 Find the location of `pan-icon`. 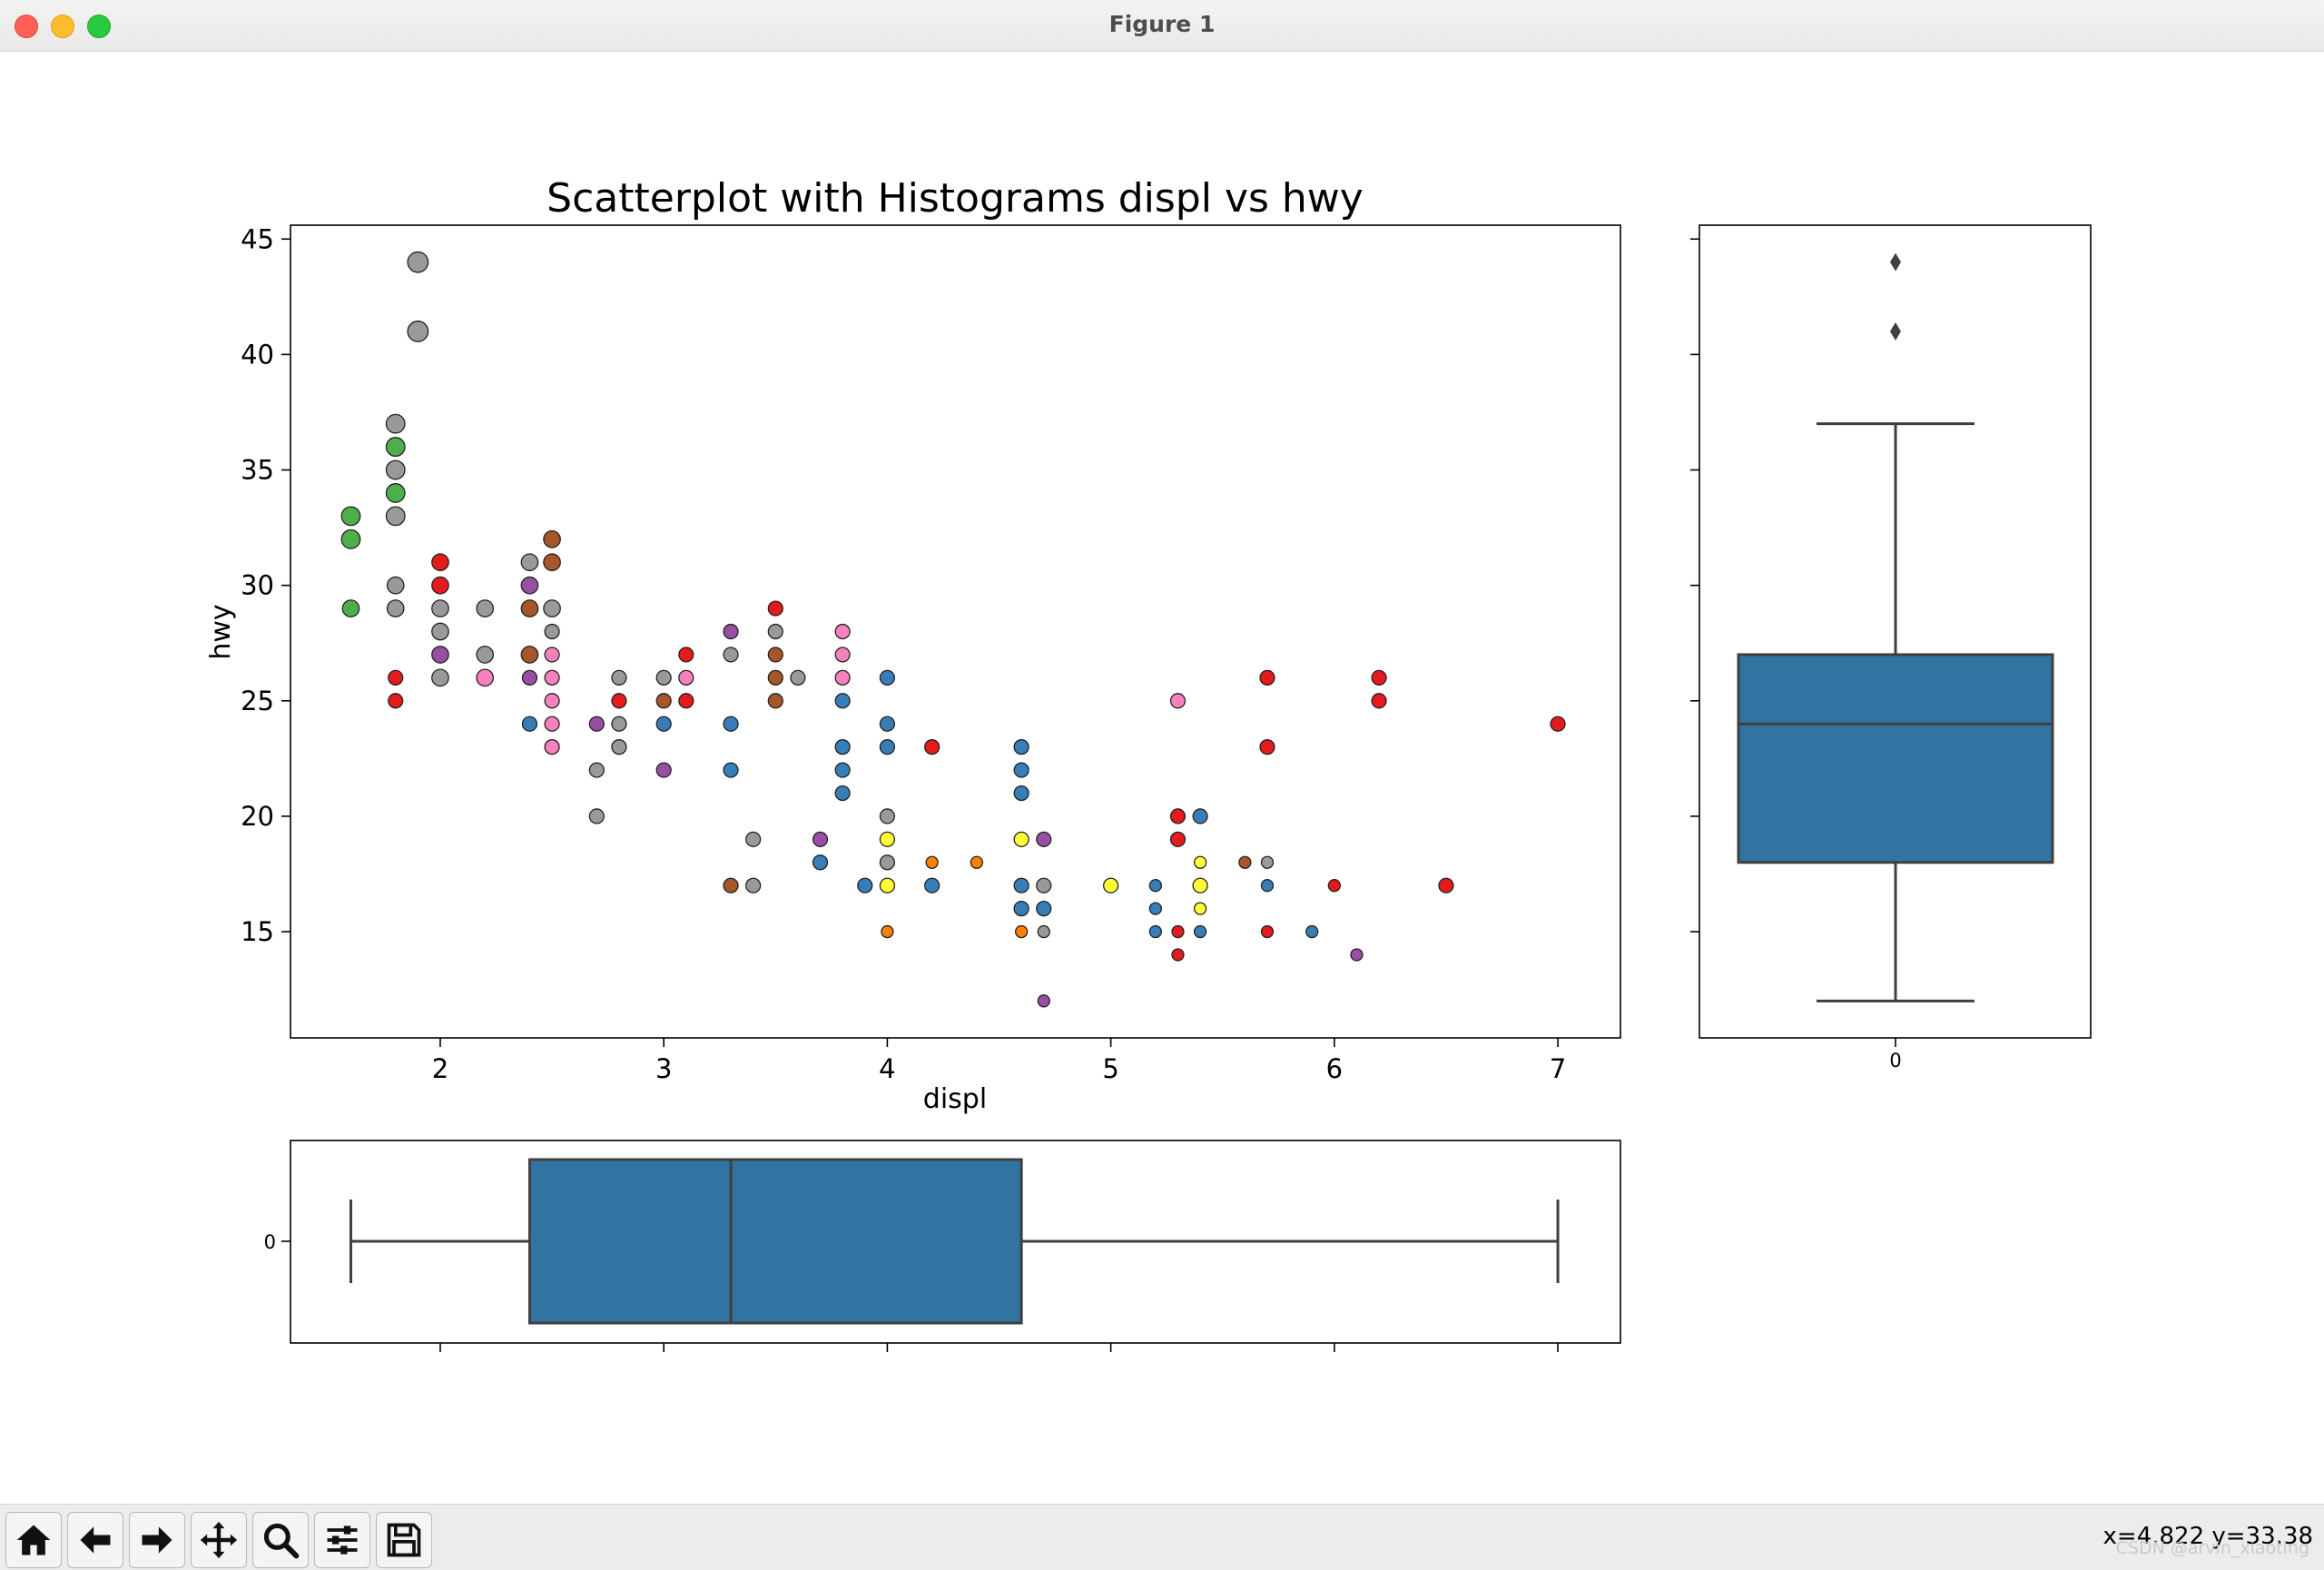

pan-icon is located at coordinates (219, 1540).